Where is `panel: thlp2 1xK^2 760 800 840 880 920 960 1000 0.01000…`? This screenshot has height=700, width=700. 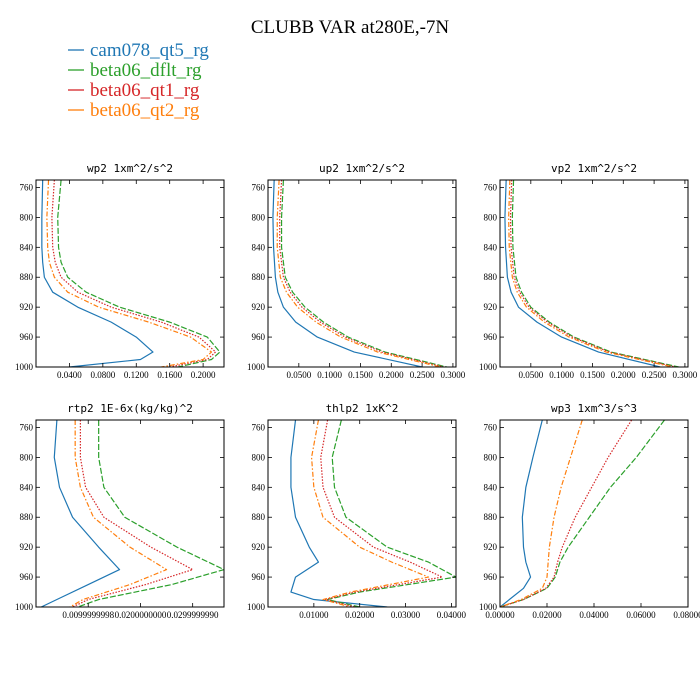 panel: thlp2 1xK^2 760 800 840 880 920 960 1000 0.01000… is located at coordinates (357, 511).